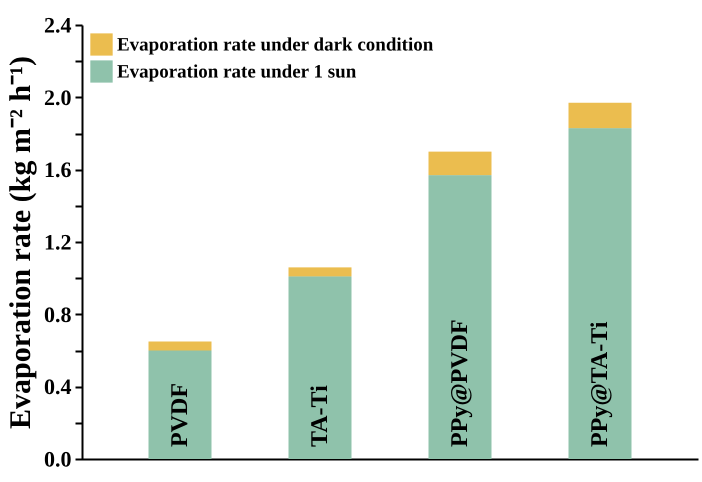 The width and height of the screenshot is (702, 482). I want to click on y-tick-label: 2.4, so click(58, 25).